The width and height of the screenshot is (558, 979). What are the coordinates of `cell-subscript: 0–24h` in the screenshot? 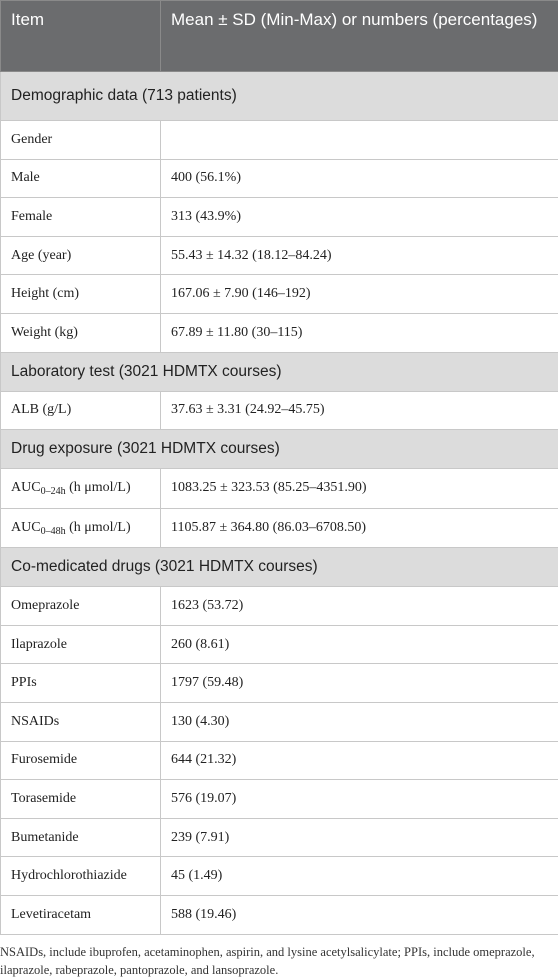 It's located at (53, 491).